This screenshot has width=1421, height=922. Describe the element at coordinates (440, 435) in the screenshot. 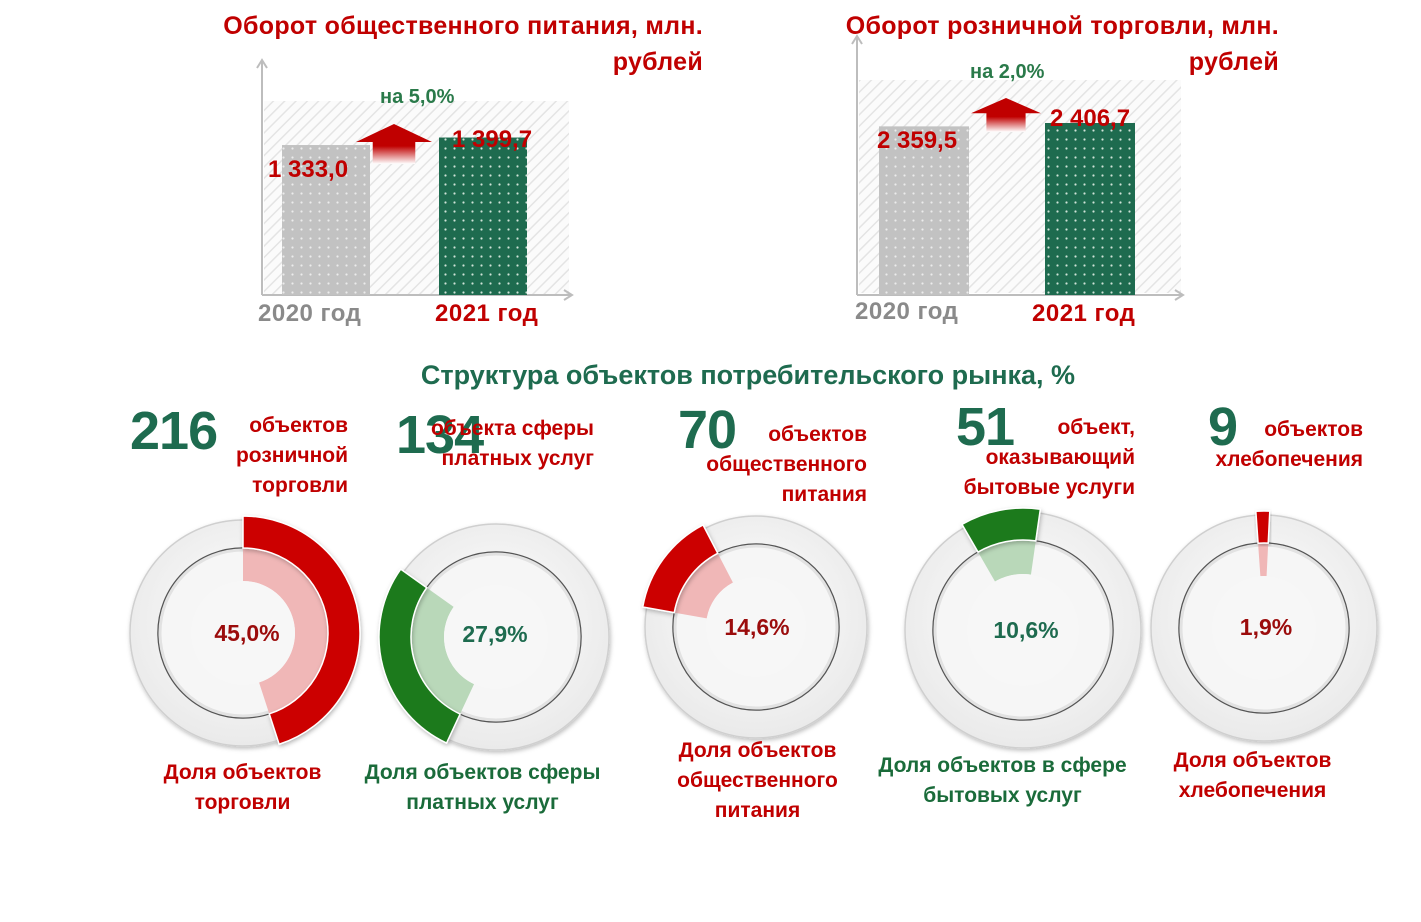

I see `count-paid-services: 134` at that location.